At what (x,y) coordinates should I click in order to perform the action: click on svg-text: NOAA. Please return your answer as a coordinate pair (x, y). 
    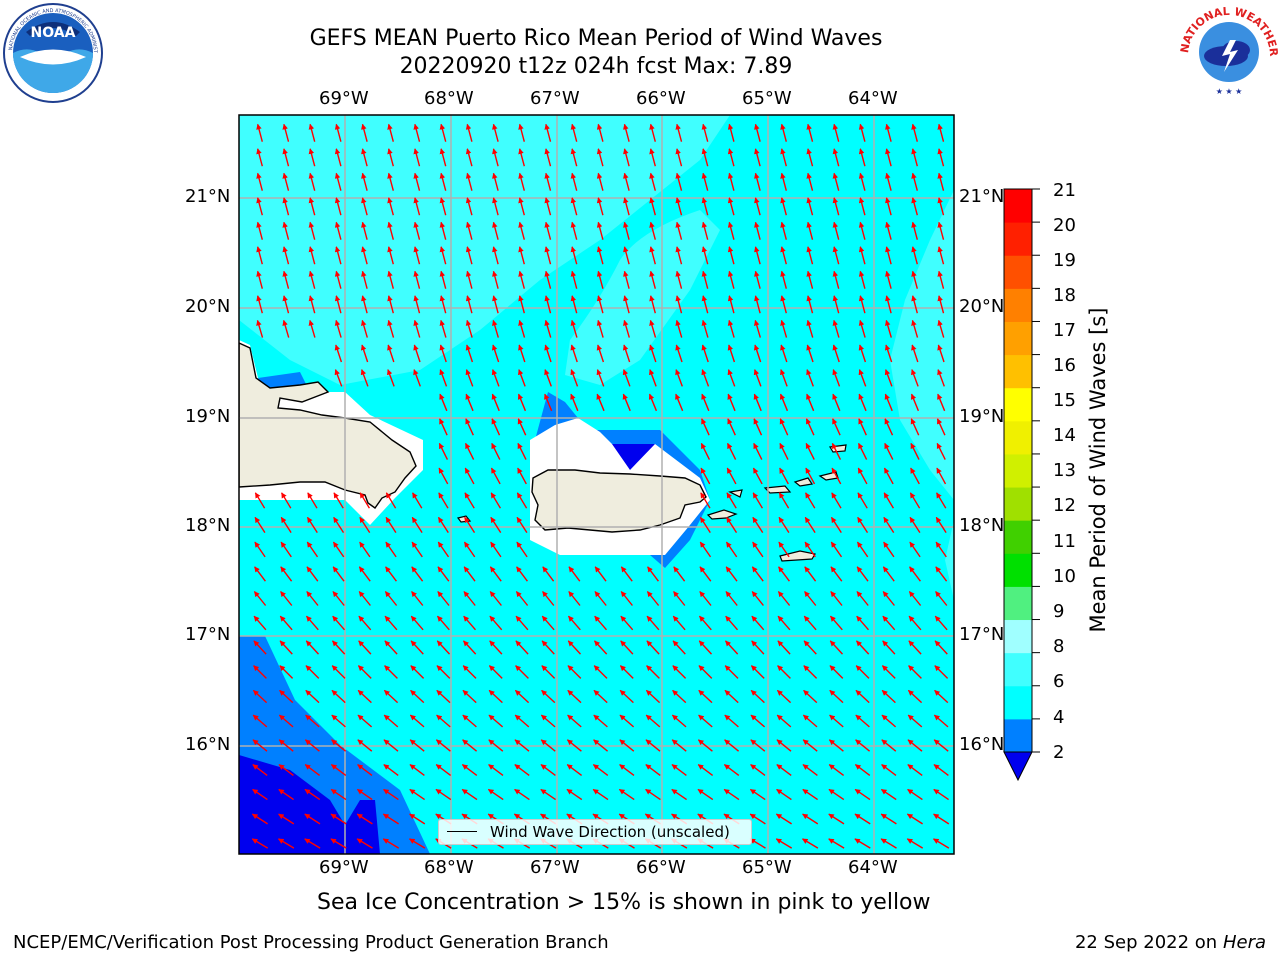
    Looking at the image, I should click on (53, 33).